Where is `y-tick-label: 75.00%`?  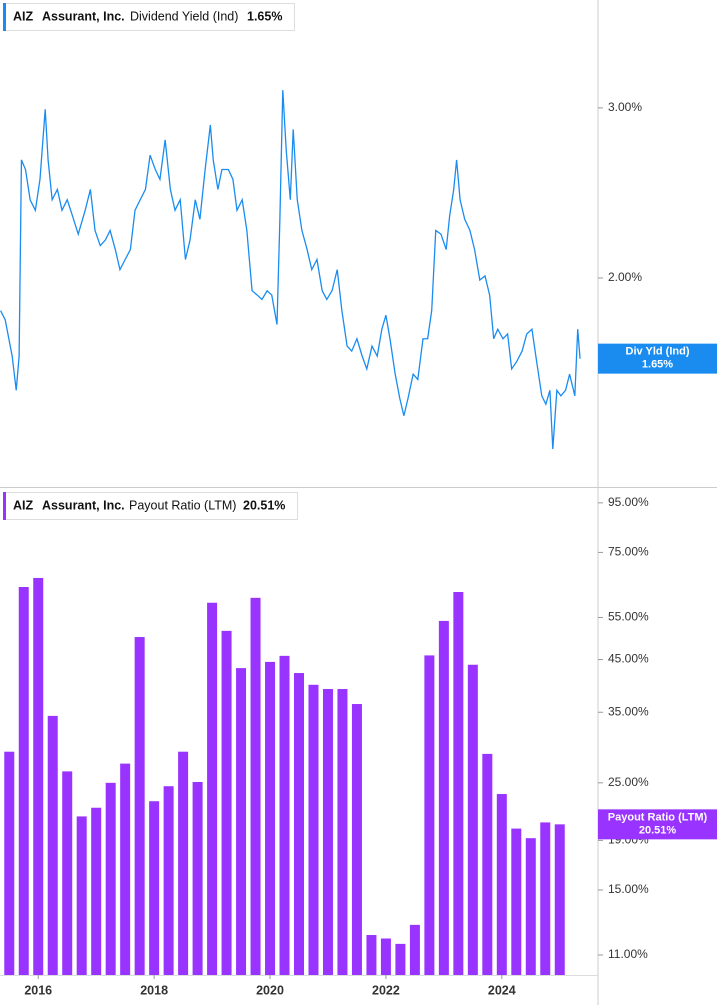
y-tick-label: 75.00% is located at coordinates (628, 552).